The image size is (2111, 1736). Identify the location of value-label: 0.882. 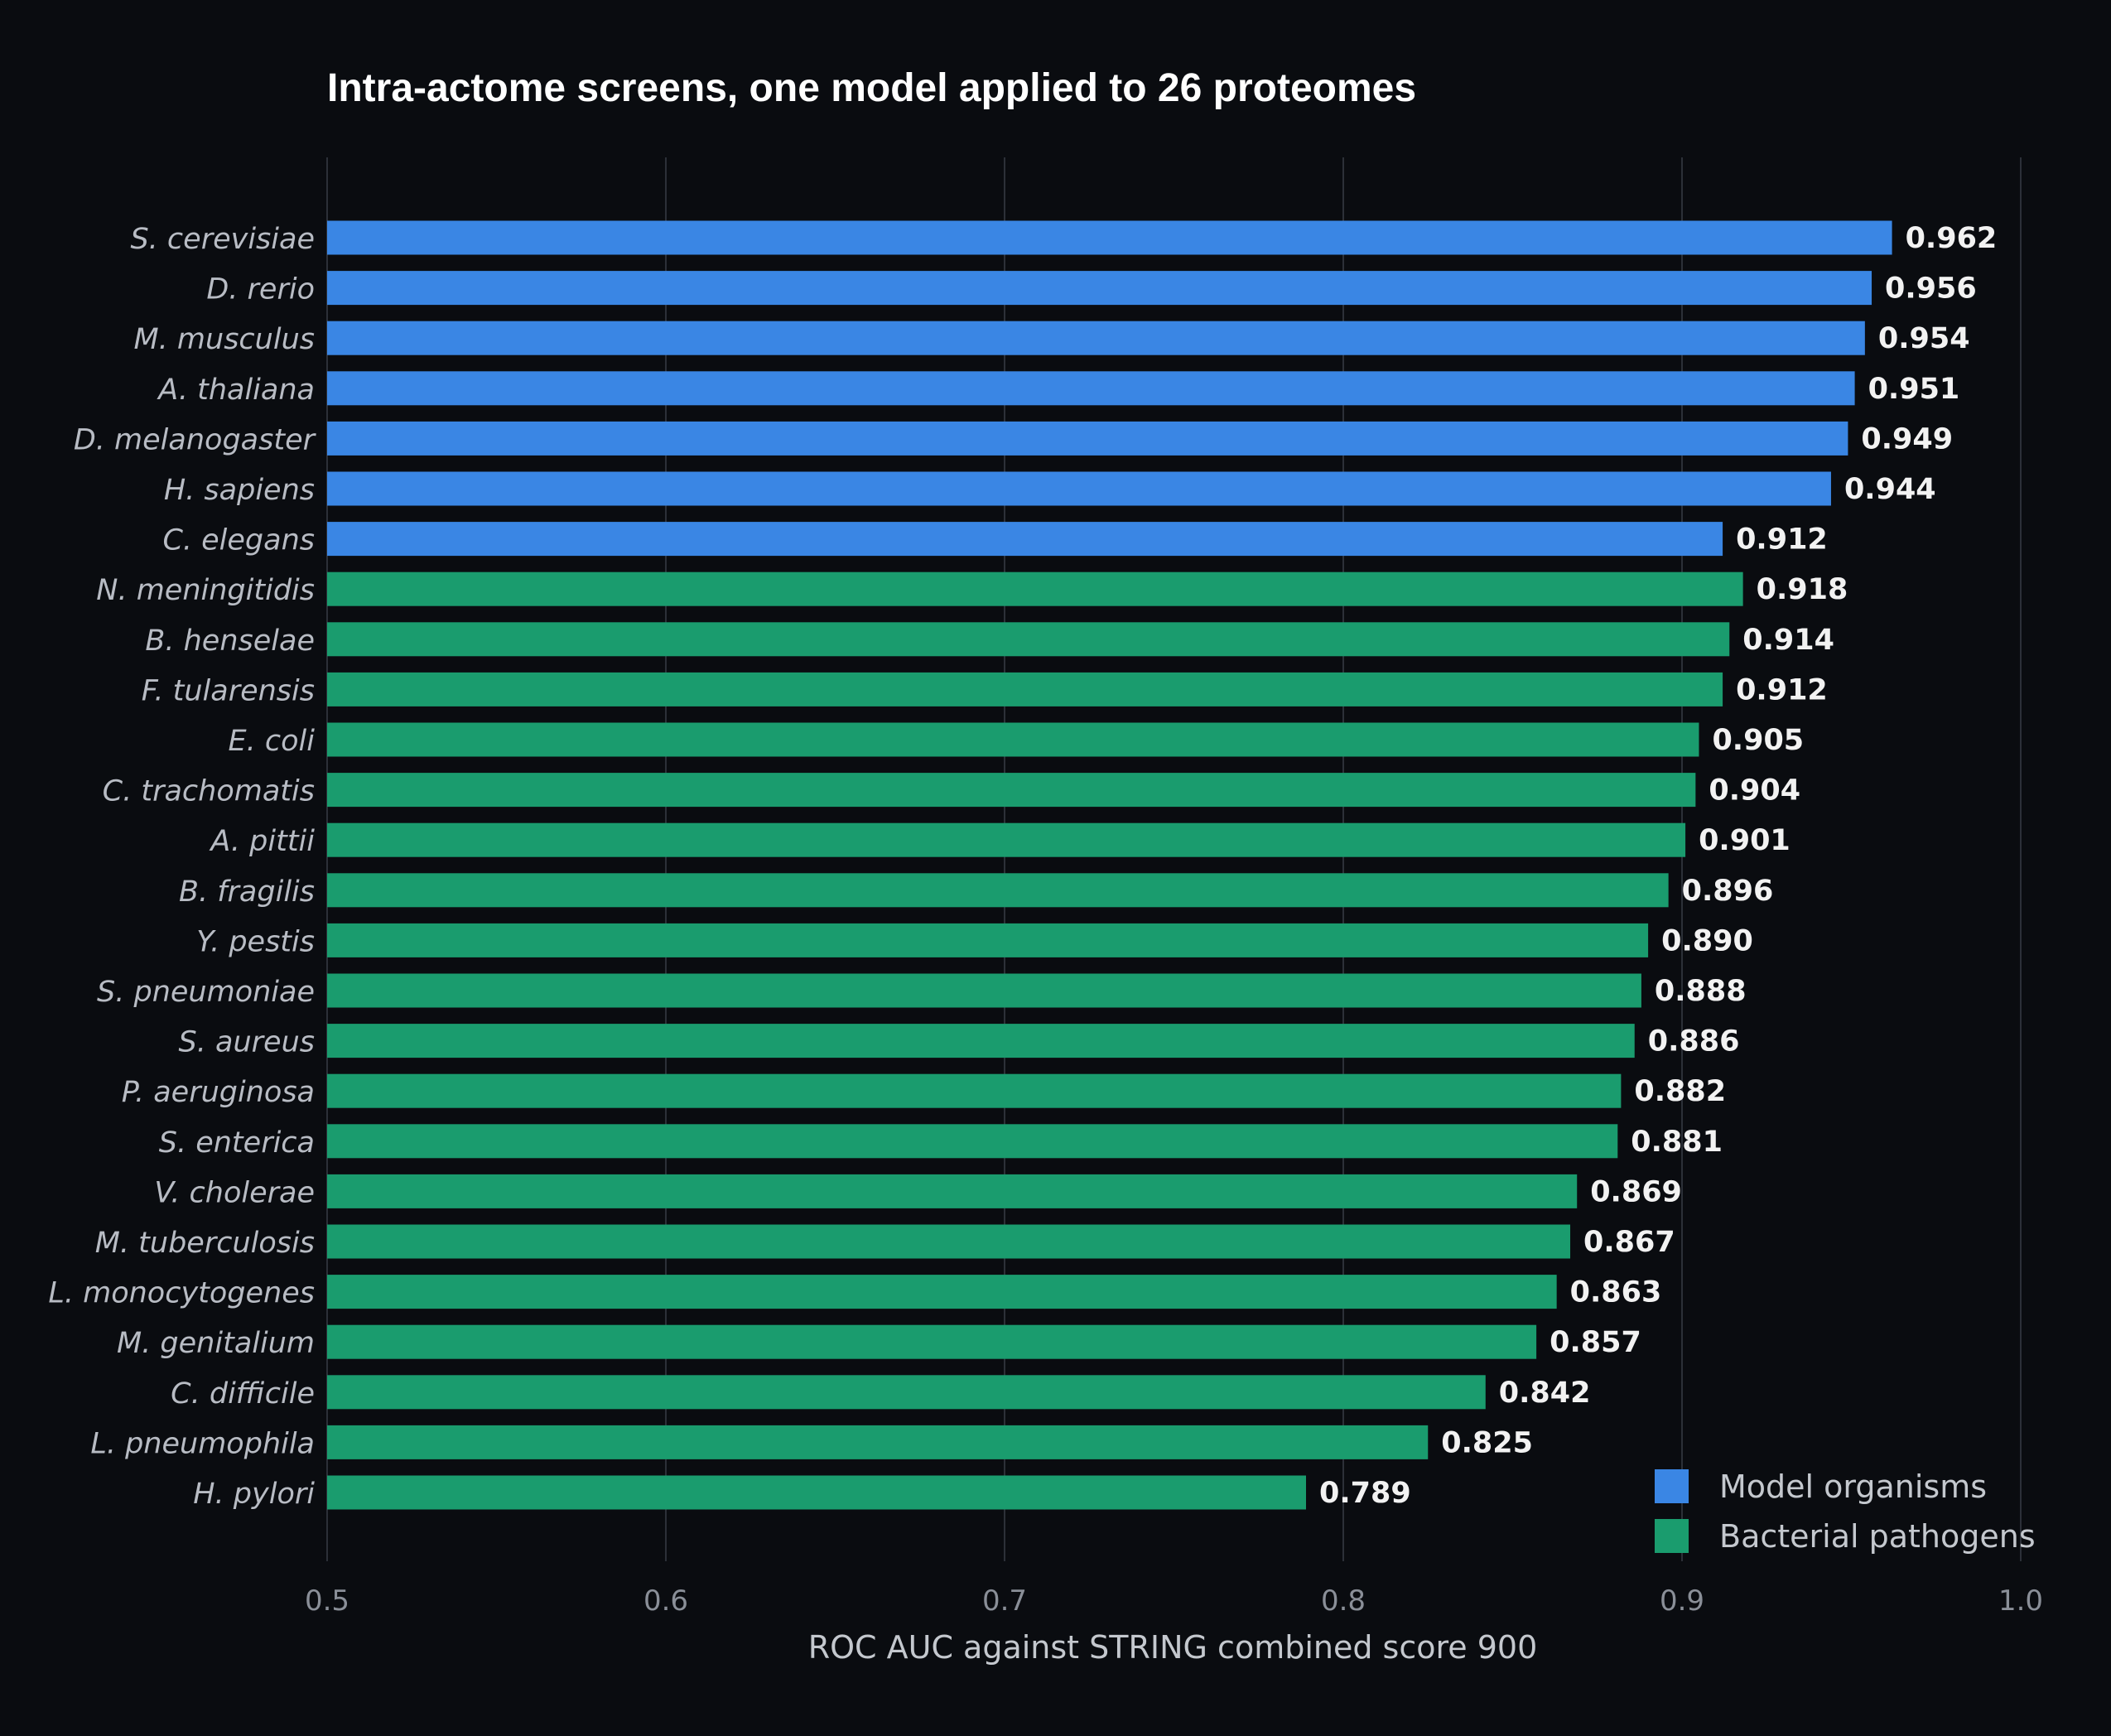
(1680, 1092).